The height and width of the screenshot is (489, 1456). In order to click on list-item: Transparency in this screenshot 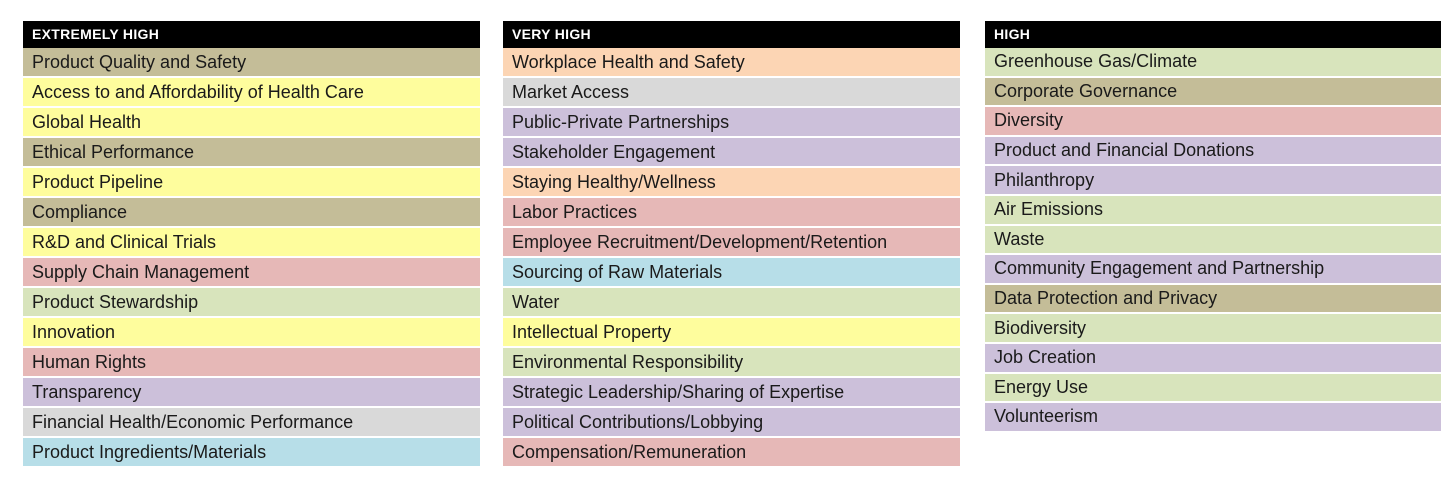, I will do `click(251, 393)`.